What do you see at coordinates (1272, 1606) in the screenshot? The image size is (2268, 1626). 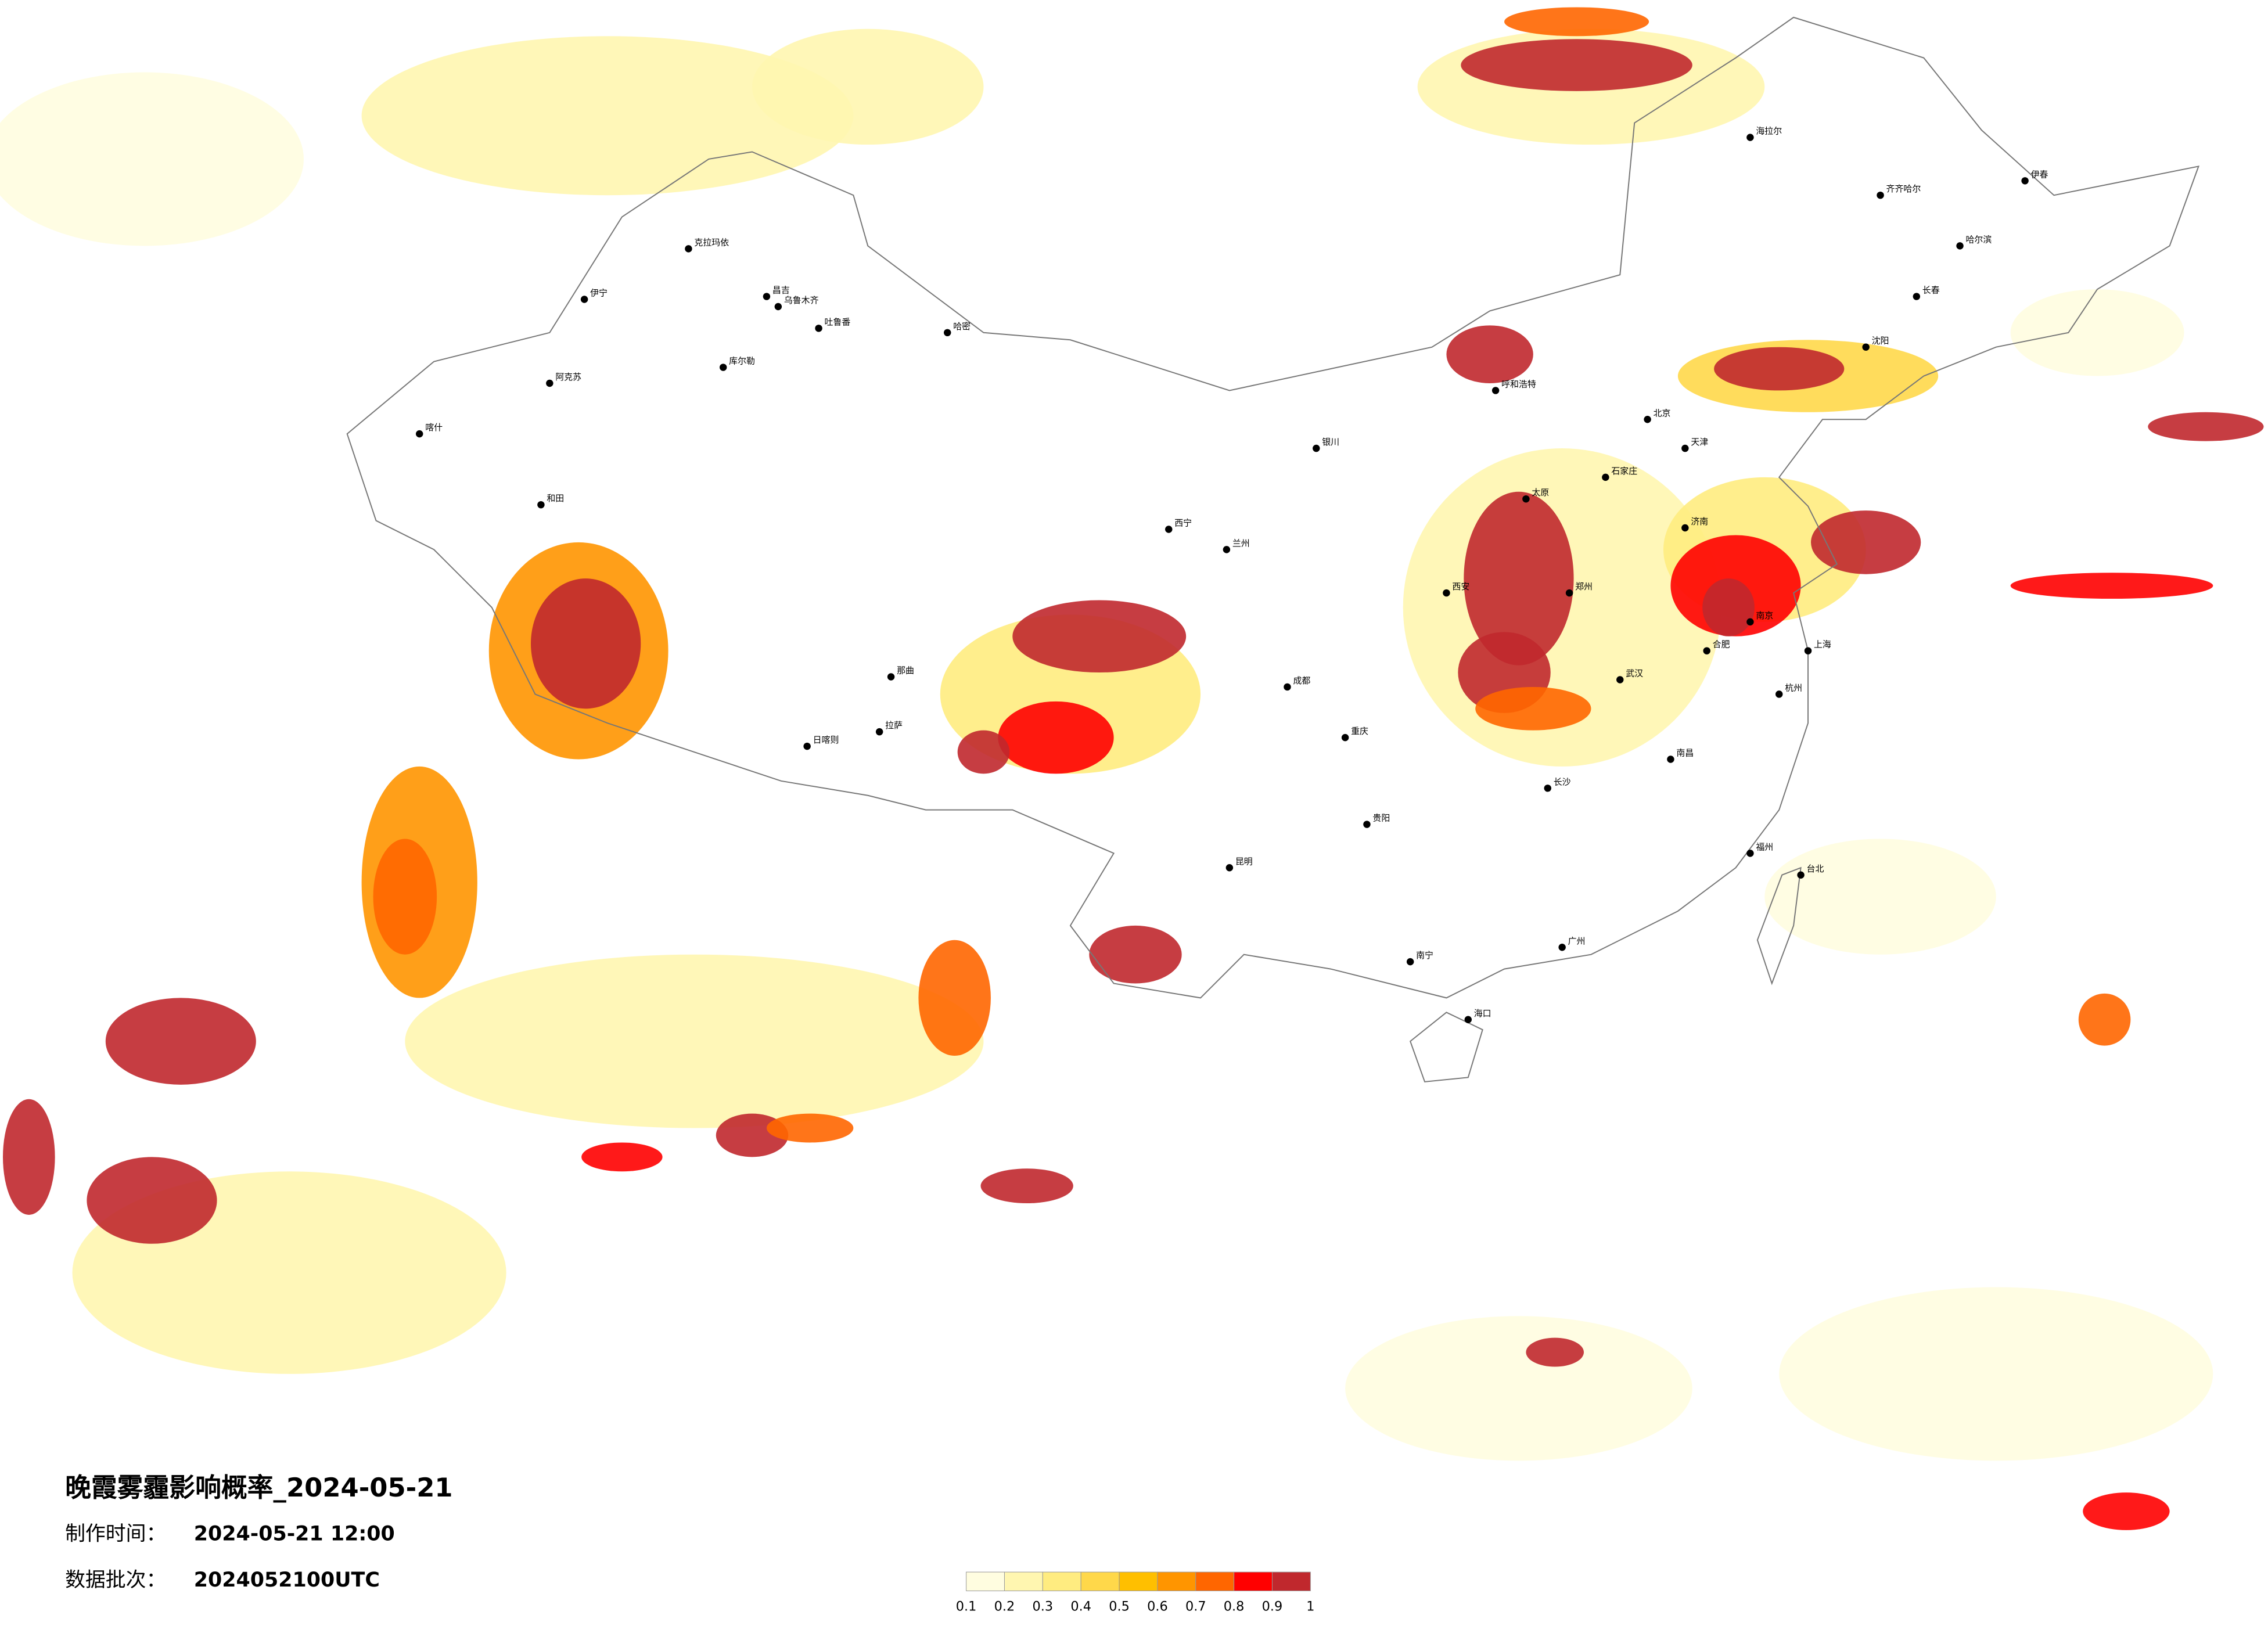 I see `legend-tick-label: 0.9` at bounding box center [1272, 1606].